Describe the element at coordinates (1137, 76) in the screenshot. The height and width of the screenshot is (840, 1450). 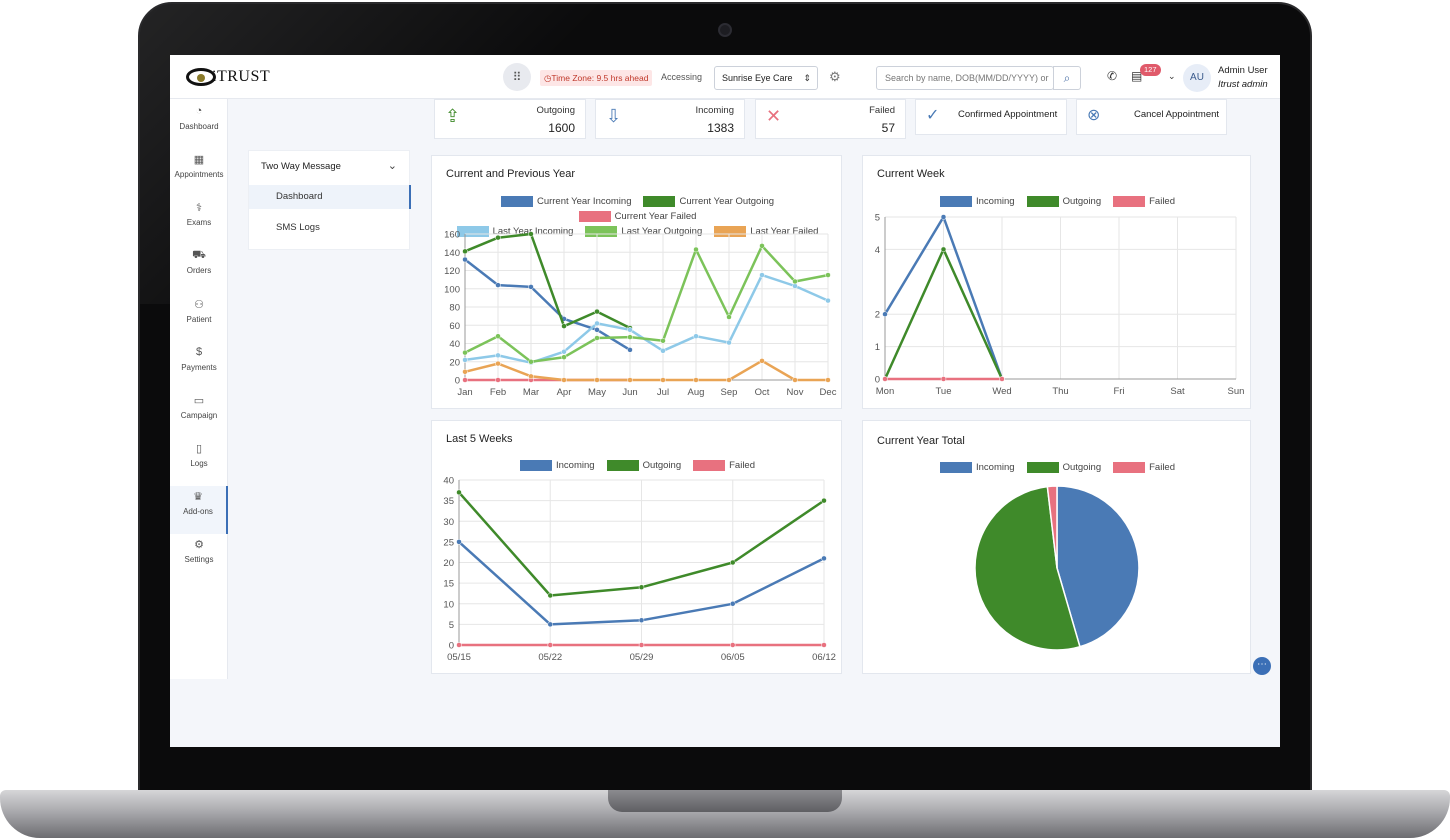
I see `chat-icon: ▤` at that location.